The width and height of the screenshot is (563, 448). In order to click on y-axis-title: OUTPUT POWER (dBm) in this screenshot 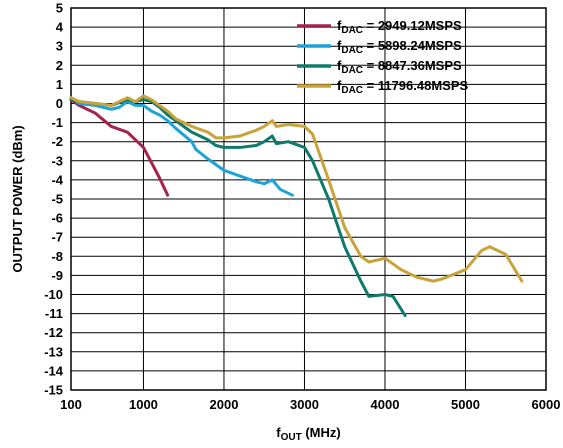, I will do `click(17, 198)`.